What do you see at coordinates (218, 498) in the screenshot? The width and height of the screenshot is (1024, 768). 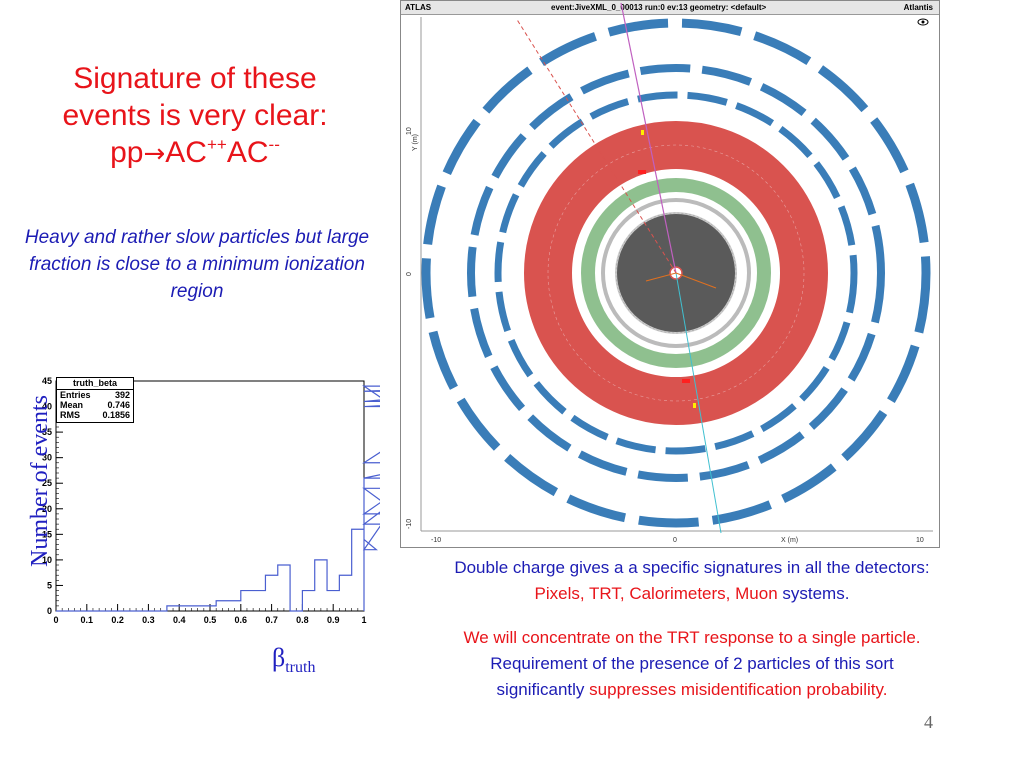 I see `histogram-step-line` at bounding box center [218, 498].